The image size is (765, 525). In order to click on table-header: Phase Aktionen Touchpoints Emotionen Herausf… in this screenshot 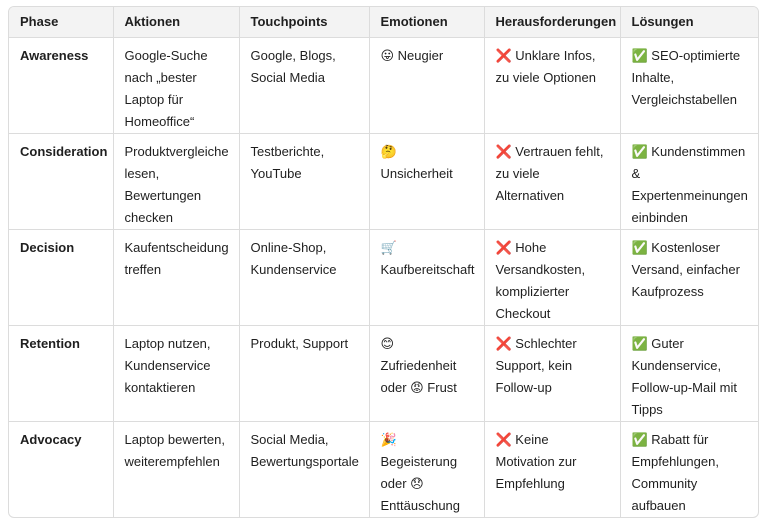, I will do `click(383, 22)`.